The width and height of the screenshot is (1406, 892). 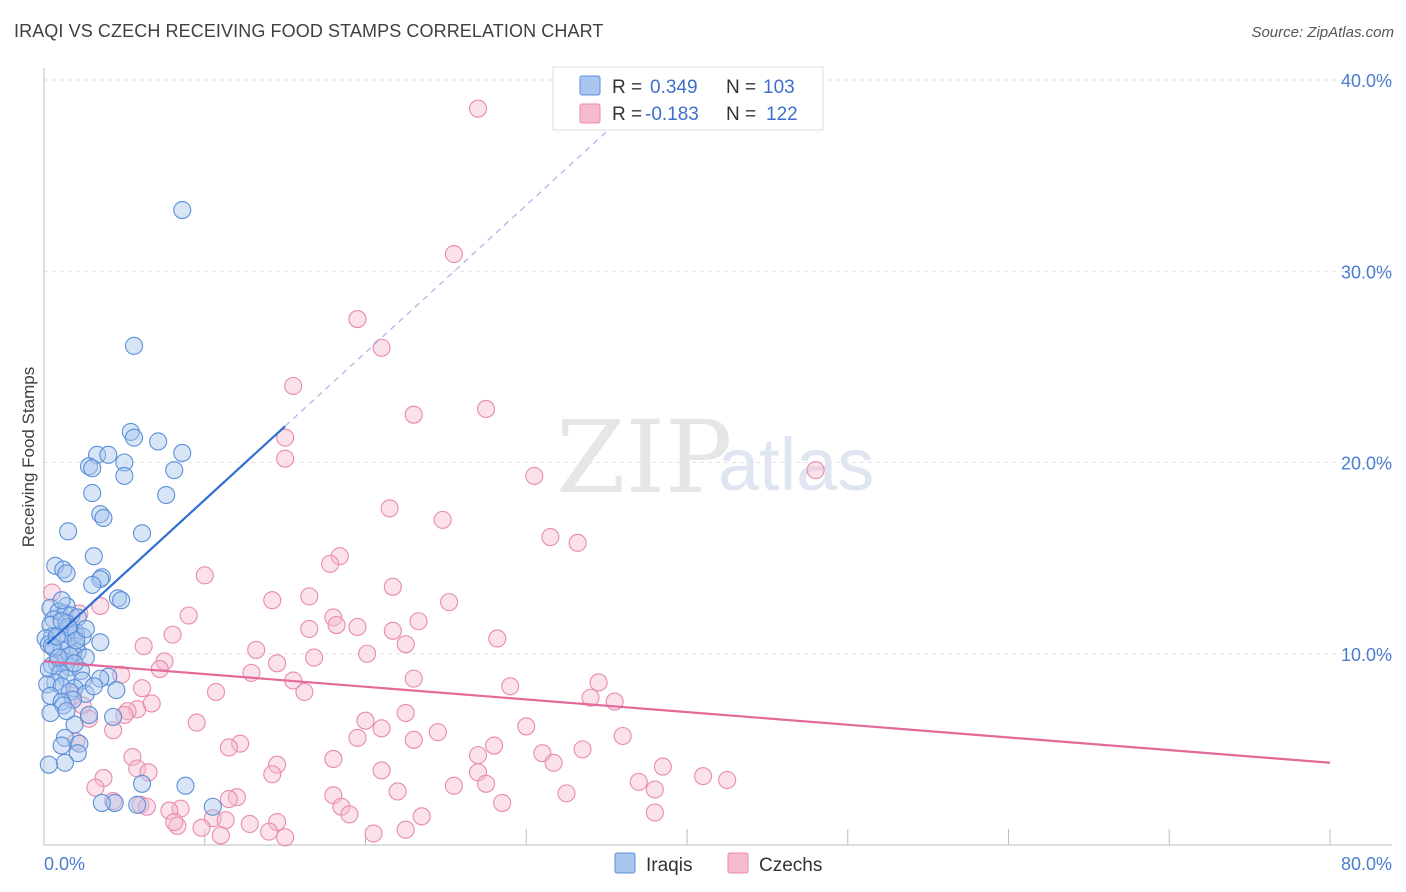 I want to click on bottom-legend-iraqis-swatch-icon, so click(x=625, y=863).